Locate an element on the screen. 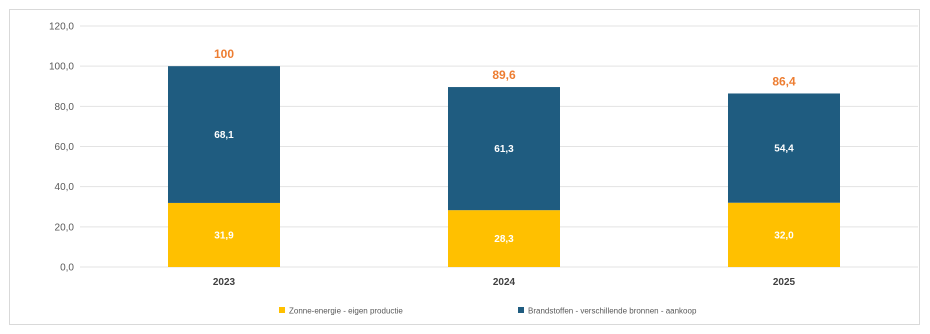 This screenshot has width=930, height=334. x-tick-label-2025: 2025 is located at coordinates (784, 282).